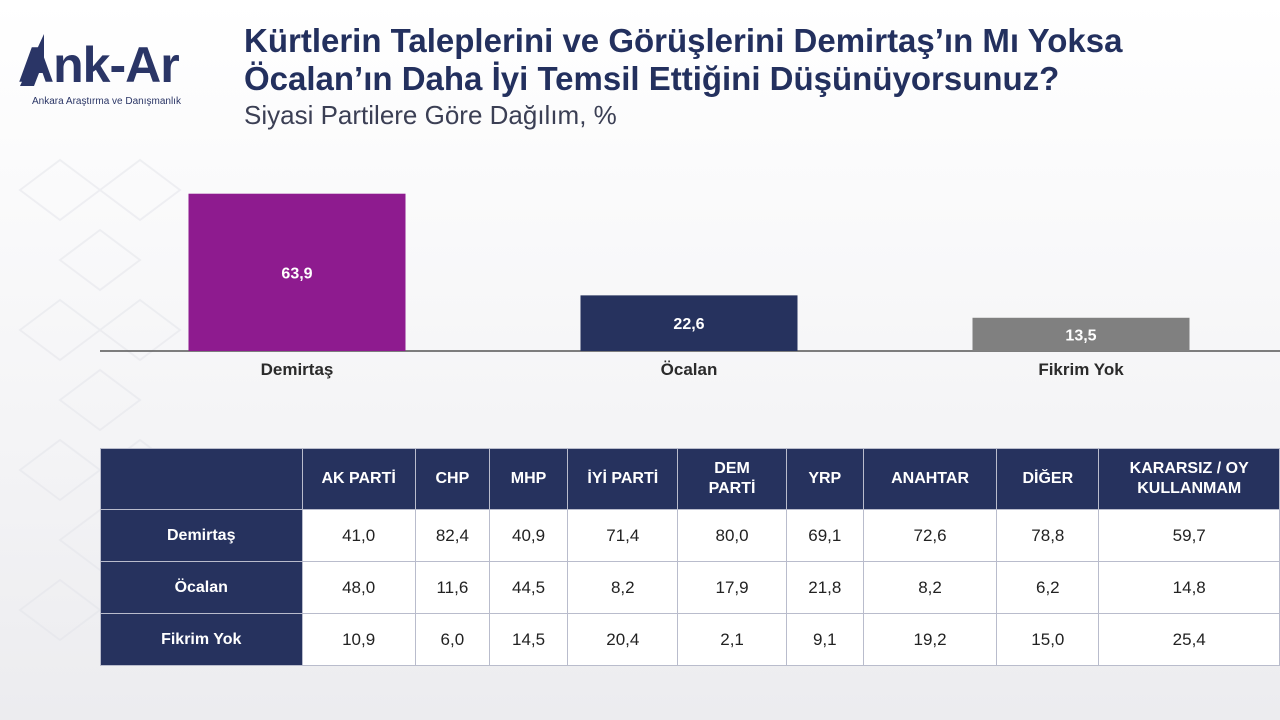 Image resolution: width=1280 pixels, height=720 pixels. Describe the element at coordinates (452, 479) in the screenshot. I see `column-header: CHP` at that location.